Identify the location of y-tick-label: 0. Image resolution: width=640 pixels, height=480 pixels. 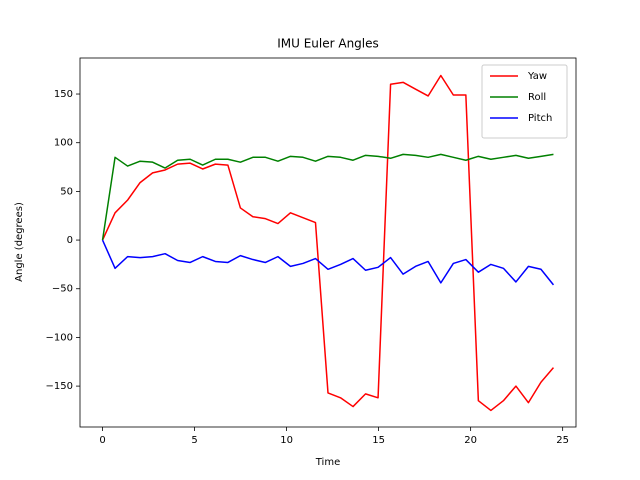
(70, 240).